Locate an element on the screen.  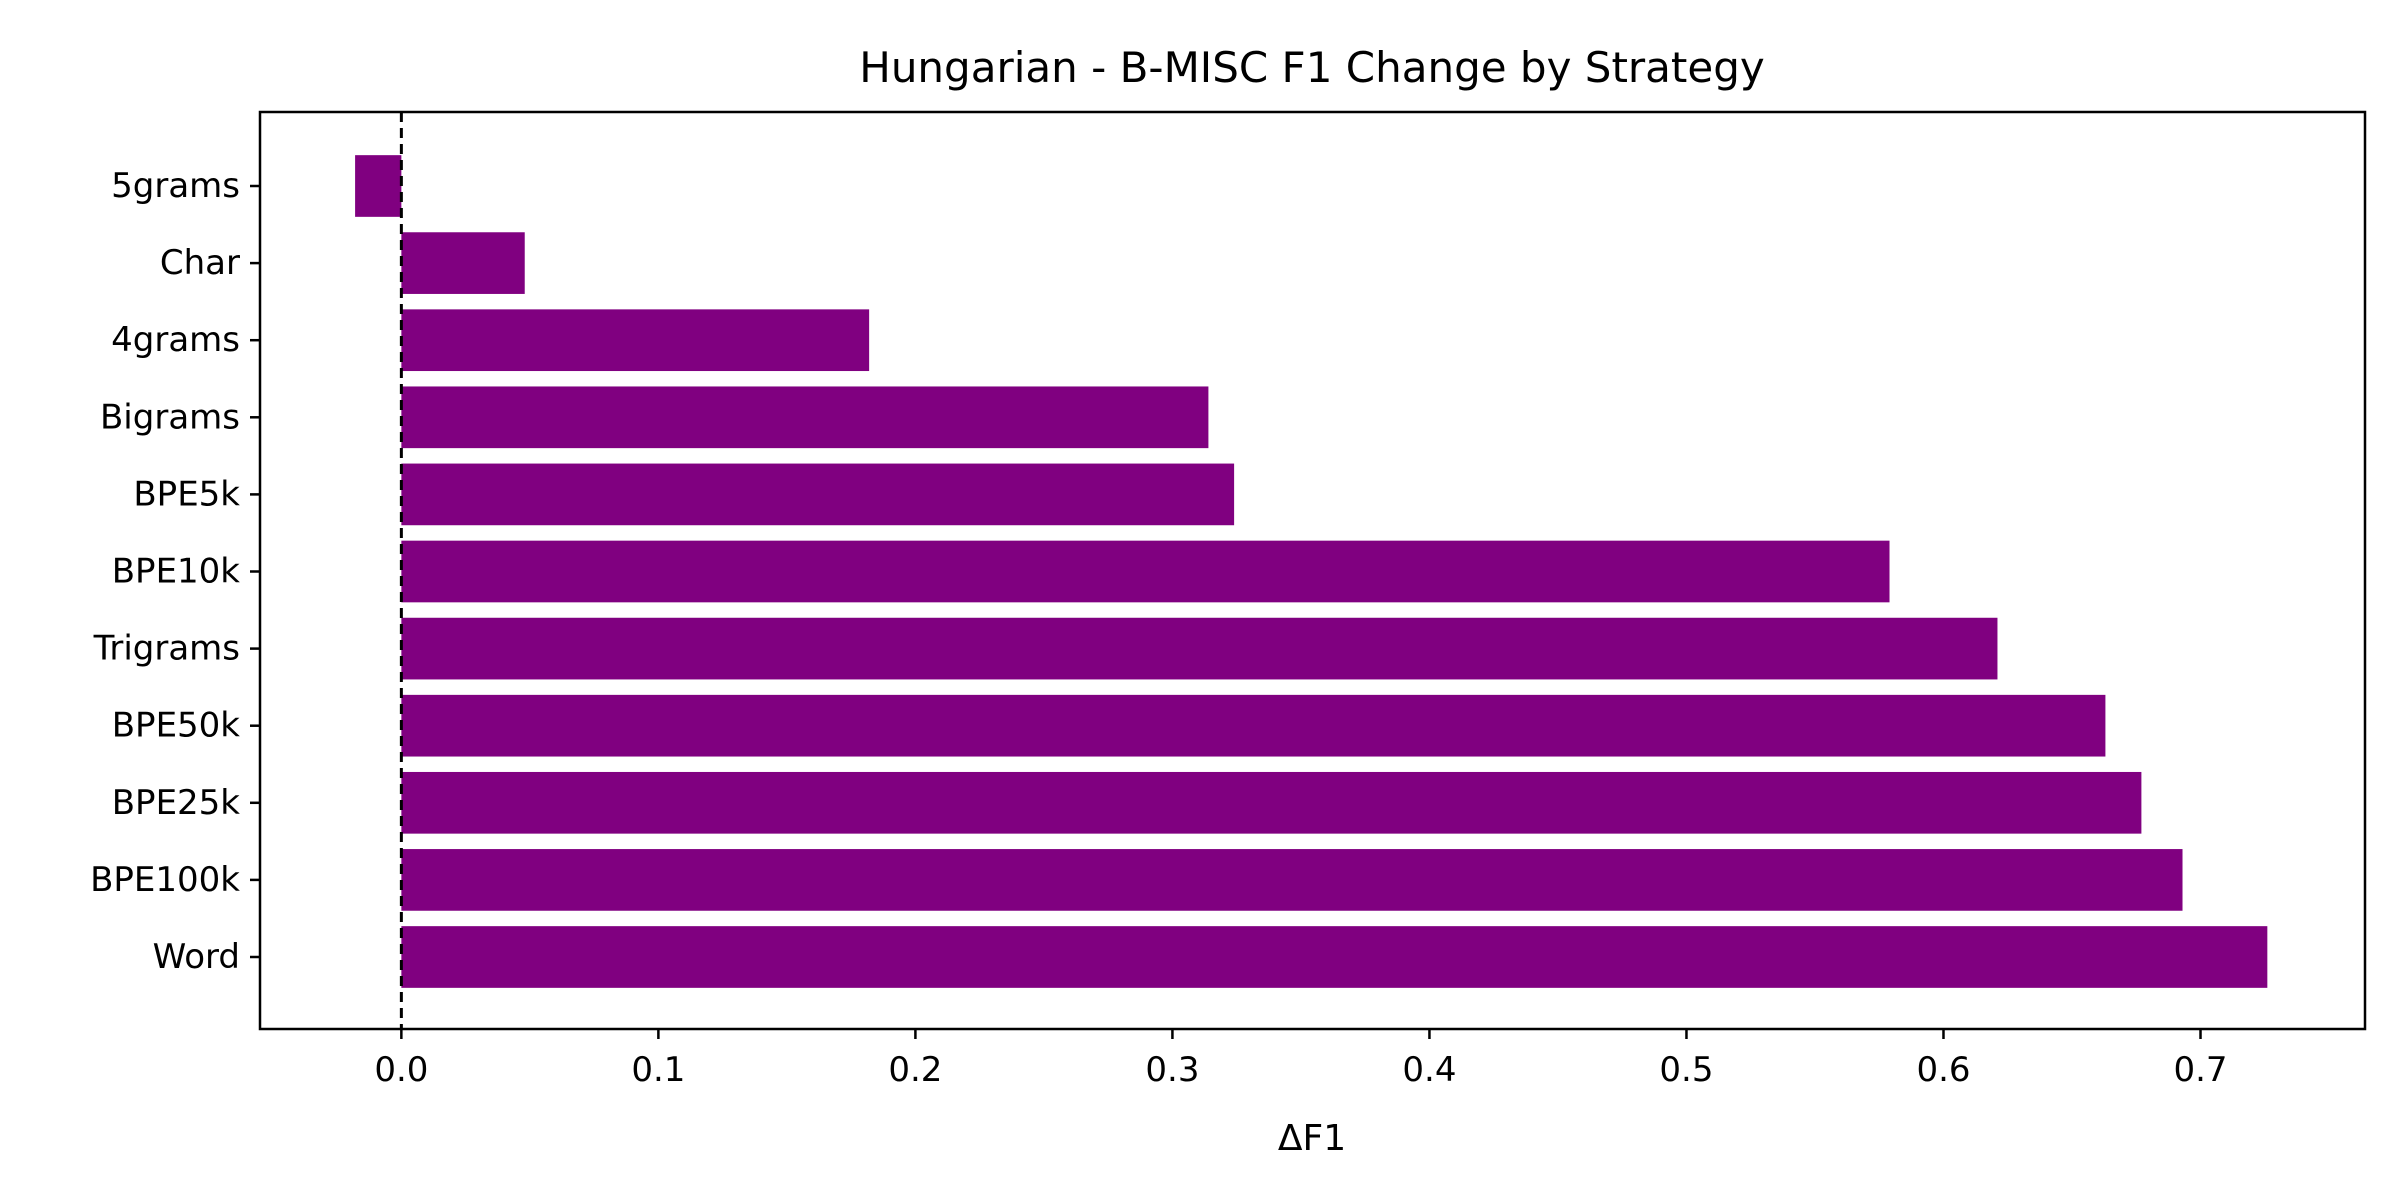
y-tick-label: BPE100k is located at coordinates (165, 880).